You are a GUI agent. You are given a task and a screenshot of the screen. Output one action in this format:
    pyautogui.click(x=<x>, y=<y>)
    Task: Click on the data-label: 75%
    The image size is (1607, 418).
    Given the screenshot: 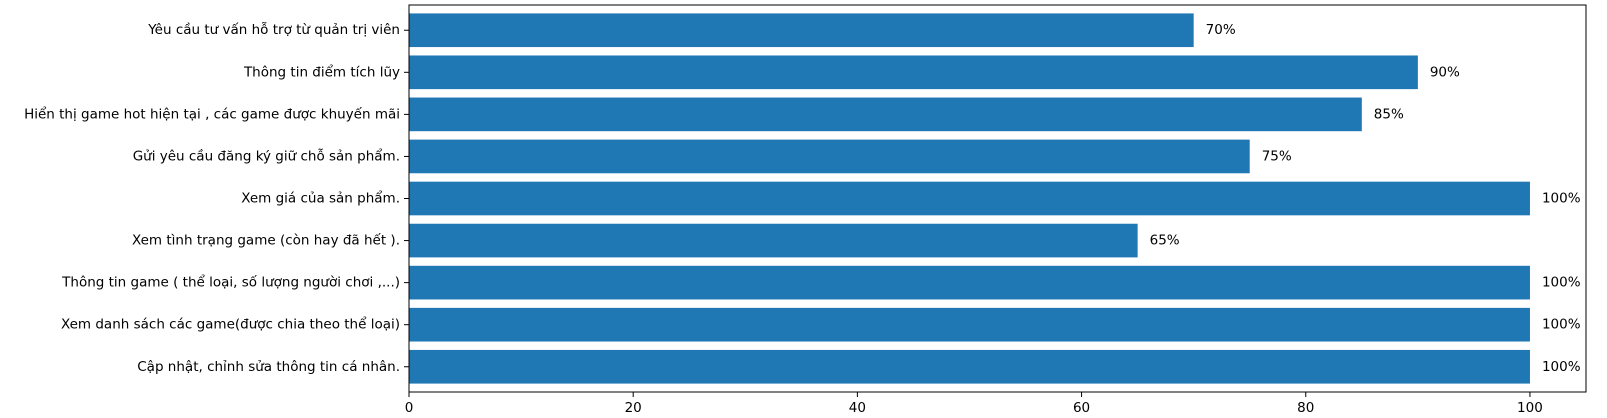 What is the action you would take?
    pyautogui.click(x=1277, y=156)
    